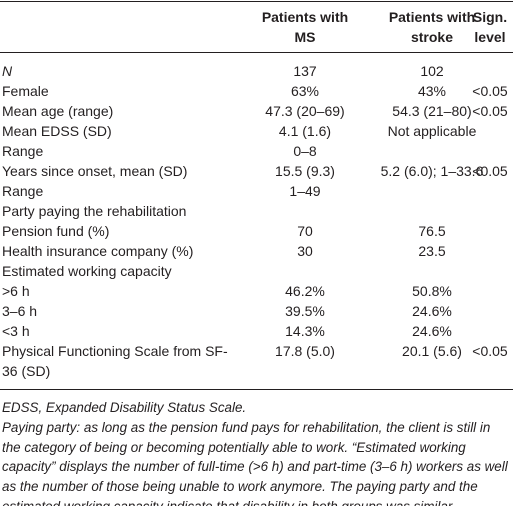 The width and height of the screenshot is (513, 506). What do you see at coordinates (432, 131) in the screenshot?
I see `cell-value: Not applicable` at bounding box center [432, 131].